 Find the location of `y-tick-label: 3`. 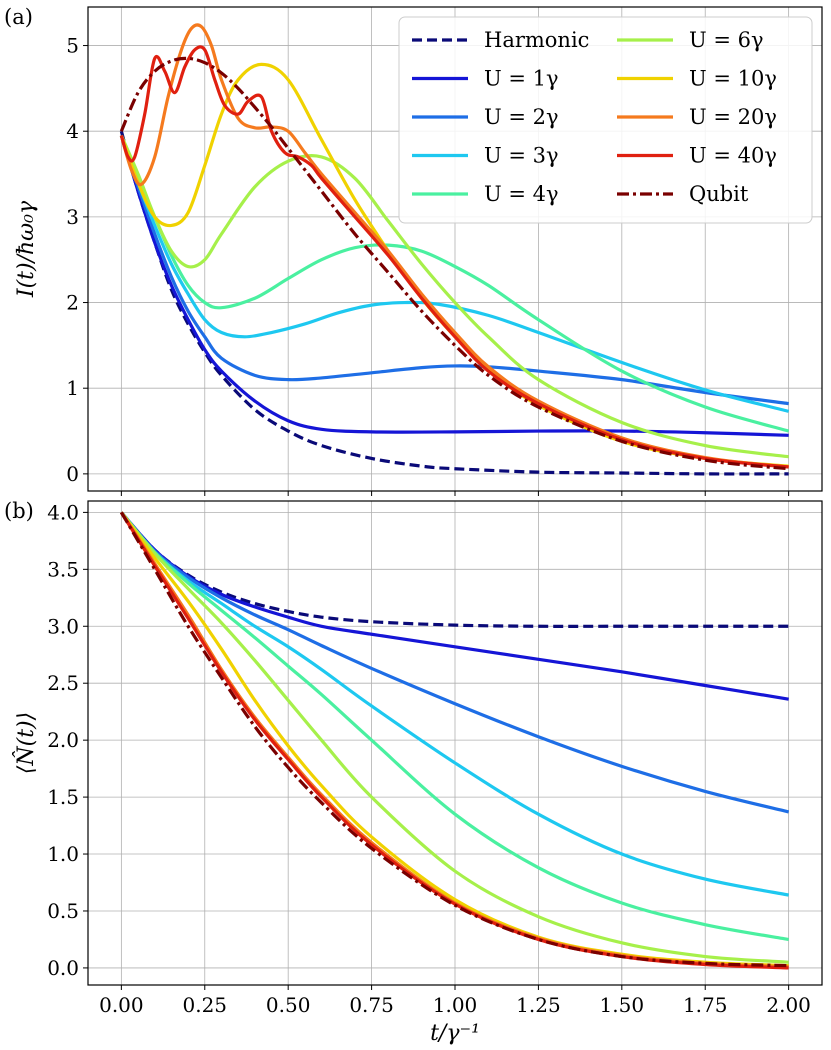

y-tick-label: 3 is located at coordinates (72, 217).